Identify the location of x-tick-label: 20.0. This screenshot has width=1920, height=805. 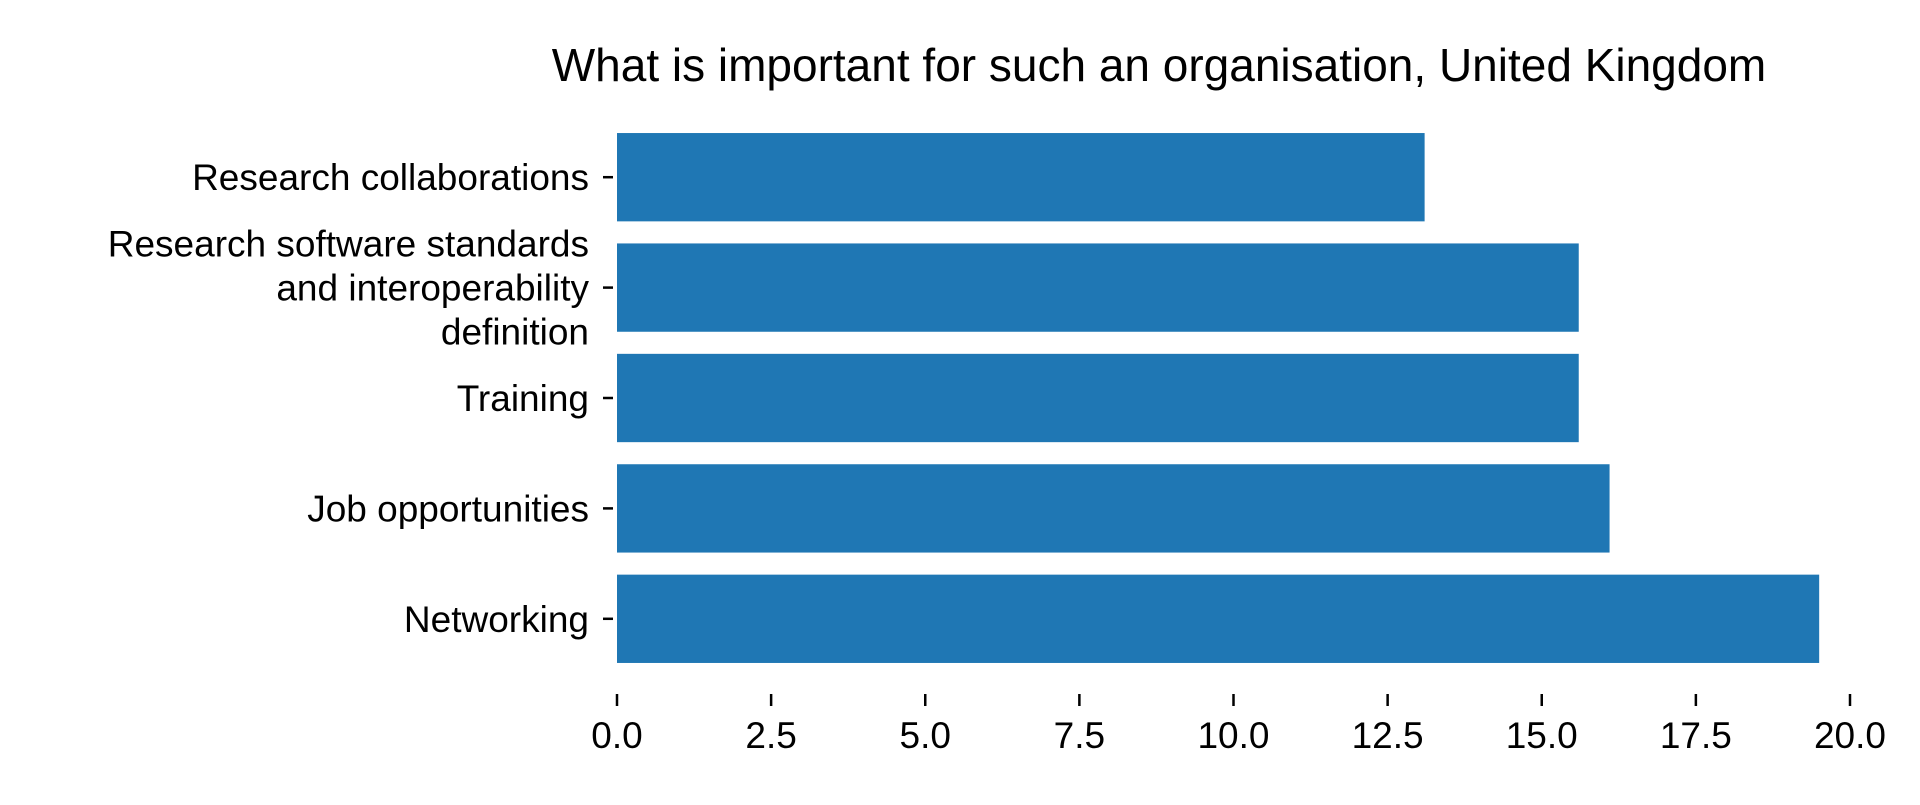
(1850, 735).